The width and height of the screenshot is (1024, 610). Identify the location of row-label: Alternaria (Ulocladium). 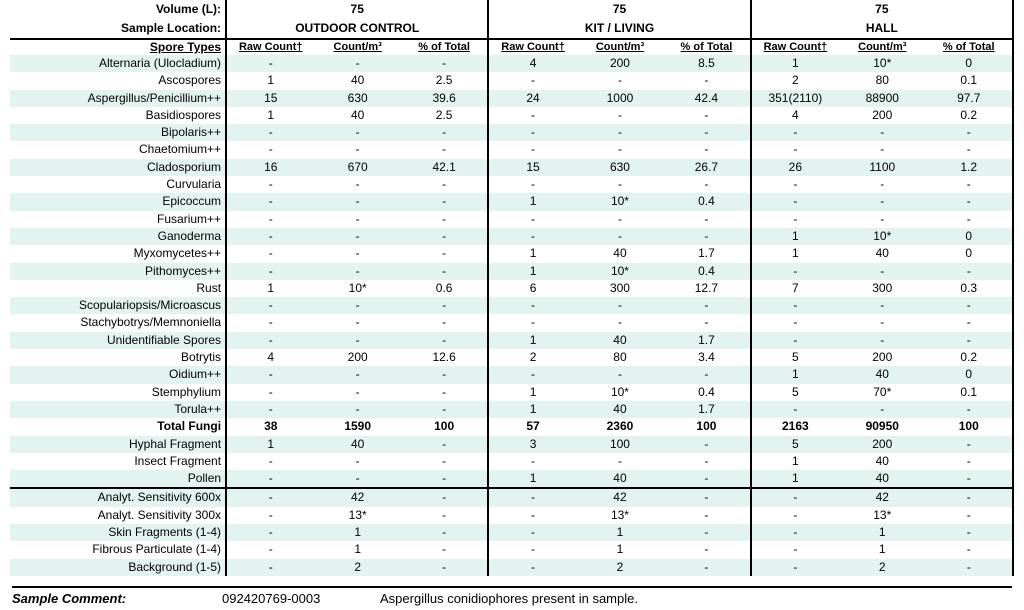
(119, 64).